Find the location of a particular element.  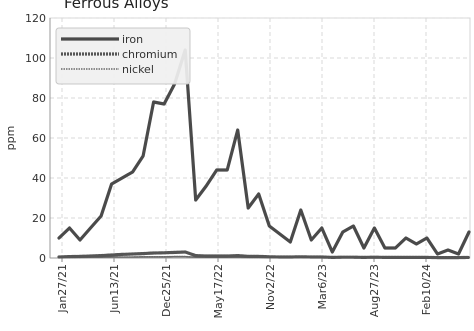

y-tick-label: 120 is located at coordinates (35, 18).